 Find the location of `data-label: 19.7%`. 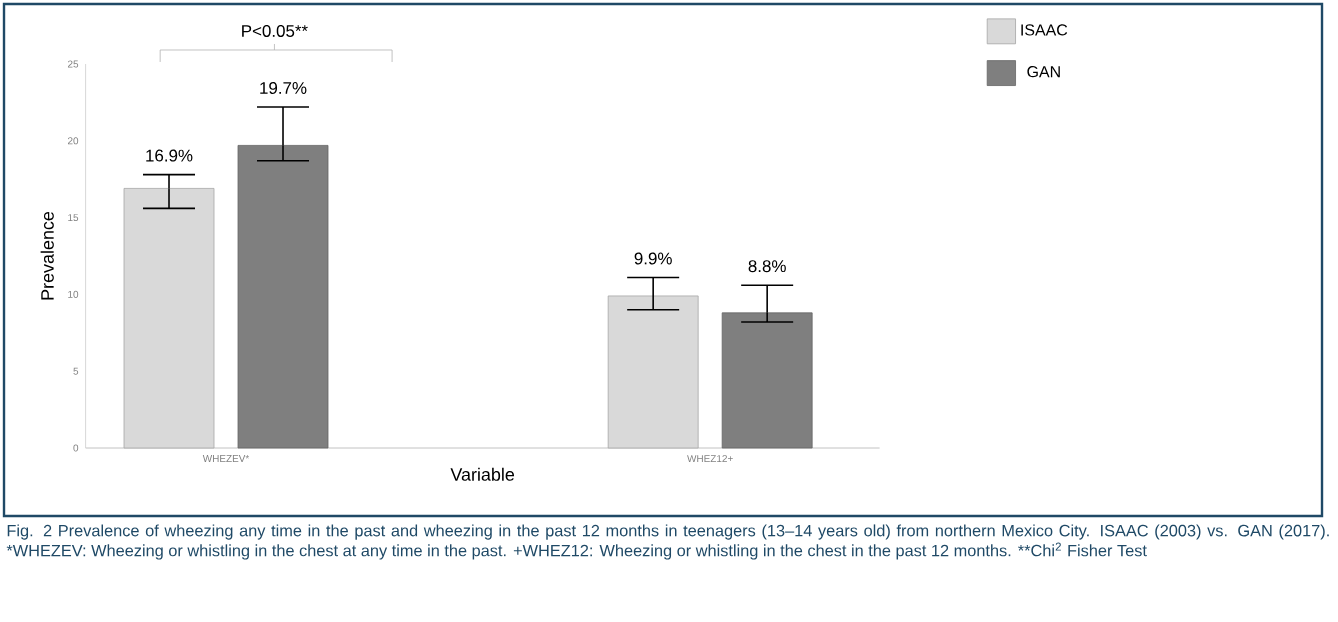

data-label: 19.7% is located at coordinates (283, 87).